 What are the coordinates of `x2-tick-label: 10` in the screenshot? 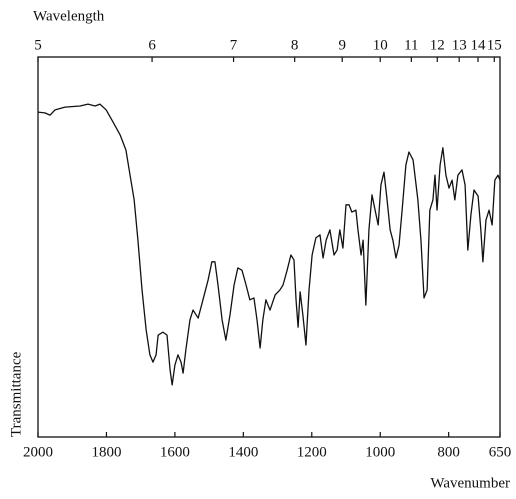 It's located at (380, 45).